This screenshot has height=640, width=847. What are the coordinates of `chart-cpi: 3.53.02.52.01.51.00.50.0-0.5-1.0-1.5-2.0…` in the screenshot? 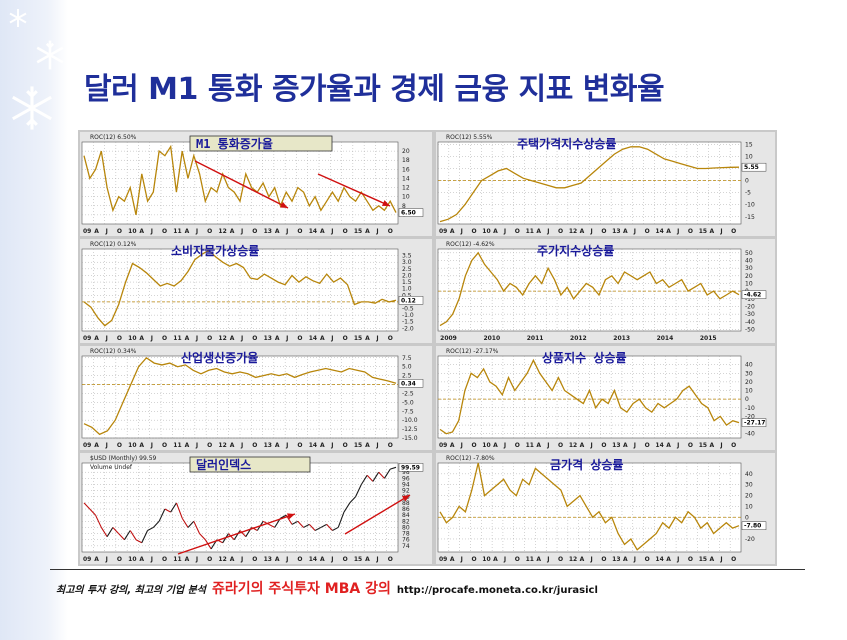 It's located at (256, 291).